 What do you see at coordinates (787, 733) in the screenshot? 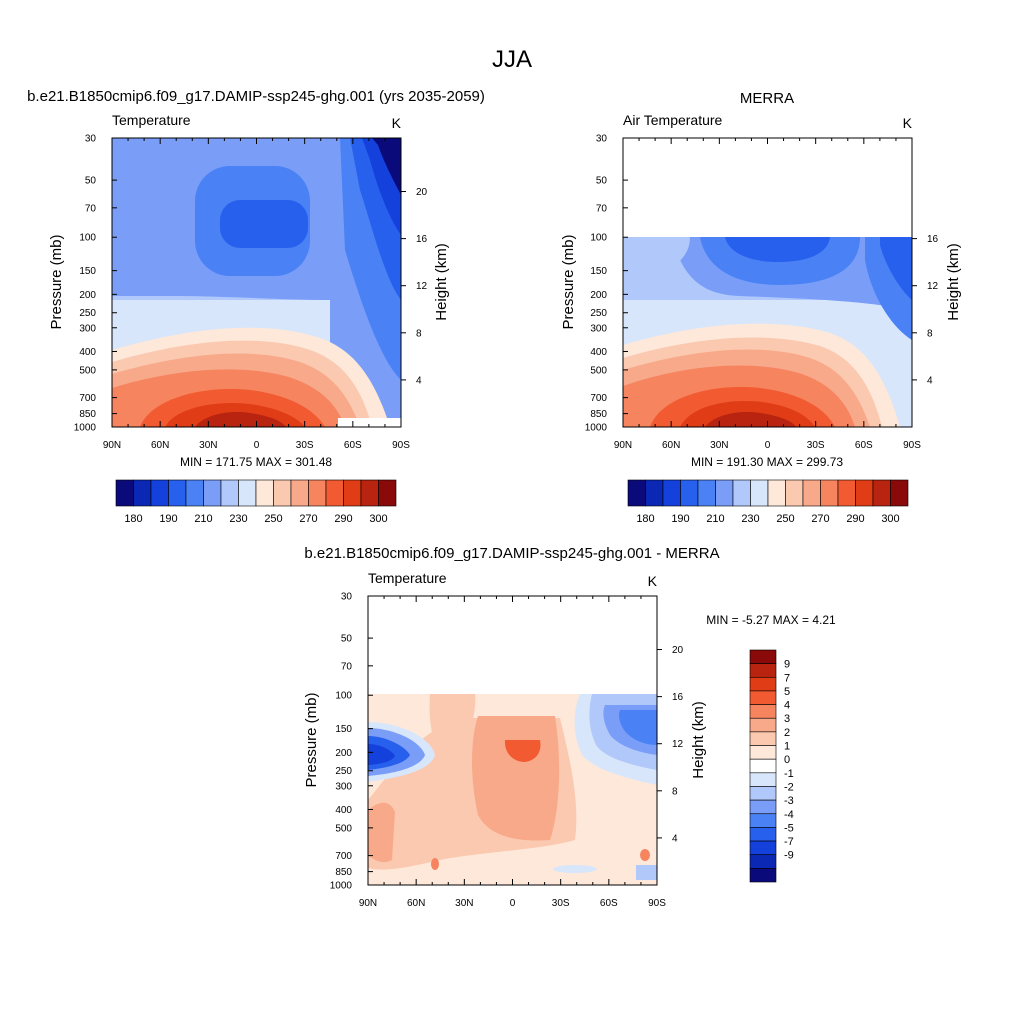
I see `colorbar-label: 2` at bounding box center [787, 733].